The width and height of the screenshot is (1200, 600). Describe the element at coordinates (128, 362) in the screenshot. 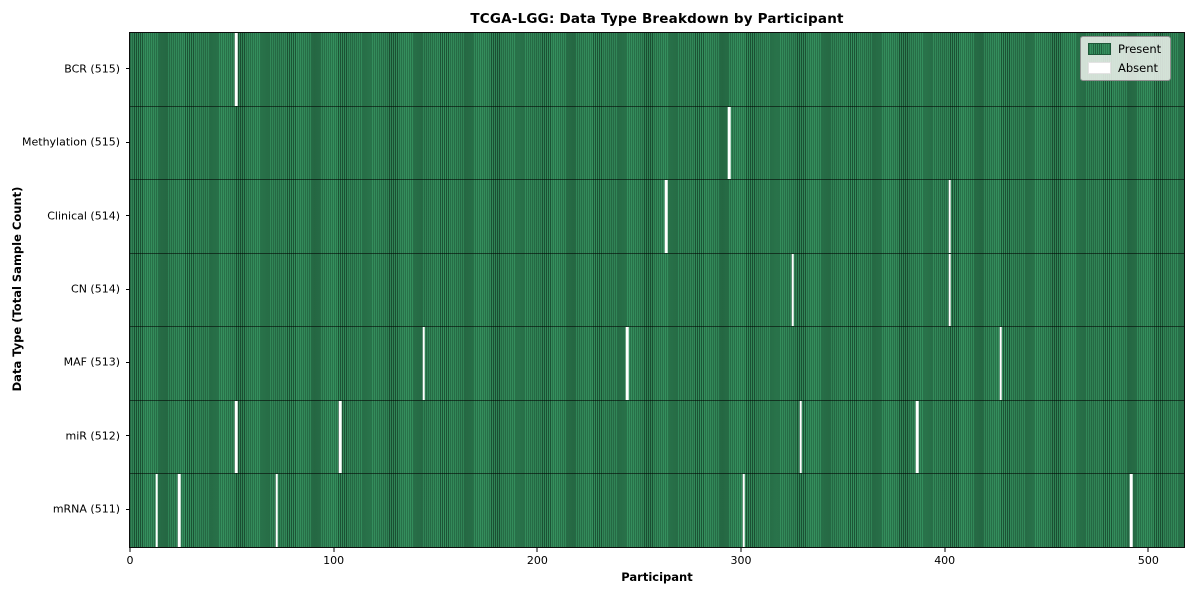

I see `y-tick-mark-maf` at that location.